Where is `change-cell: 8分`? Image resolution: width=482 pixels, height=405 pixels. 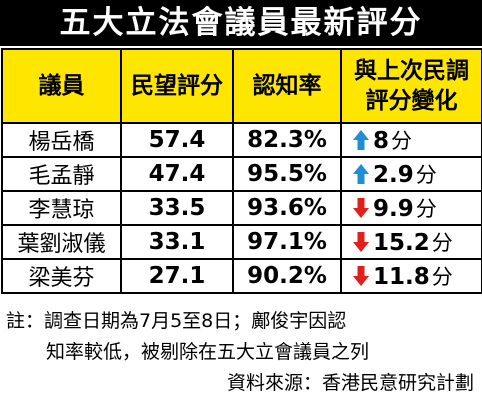 change-cell: 8分 is located at coordinates (411, 140).